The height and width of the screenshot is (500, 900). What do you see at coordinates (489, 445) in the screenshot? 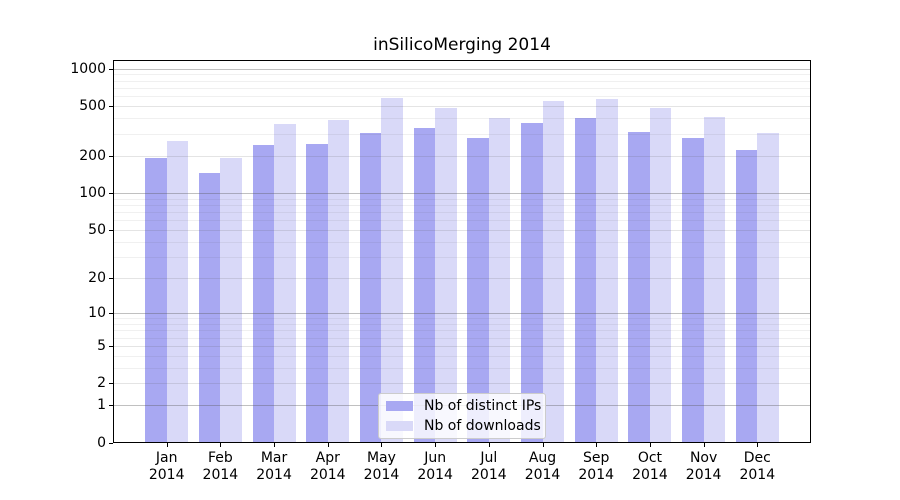
I see `x-tick-jul` at bounding box center [489, 445].